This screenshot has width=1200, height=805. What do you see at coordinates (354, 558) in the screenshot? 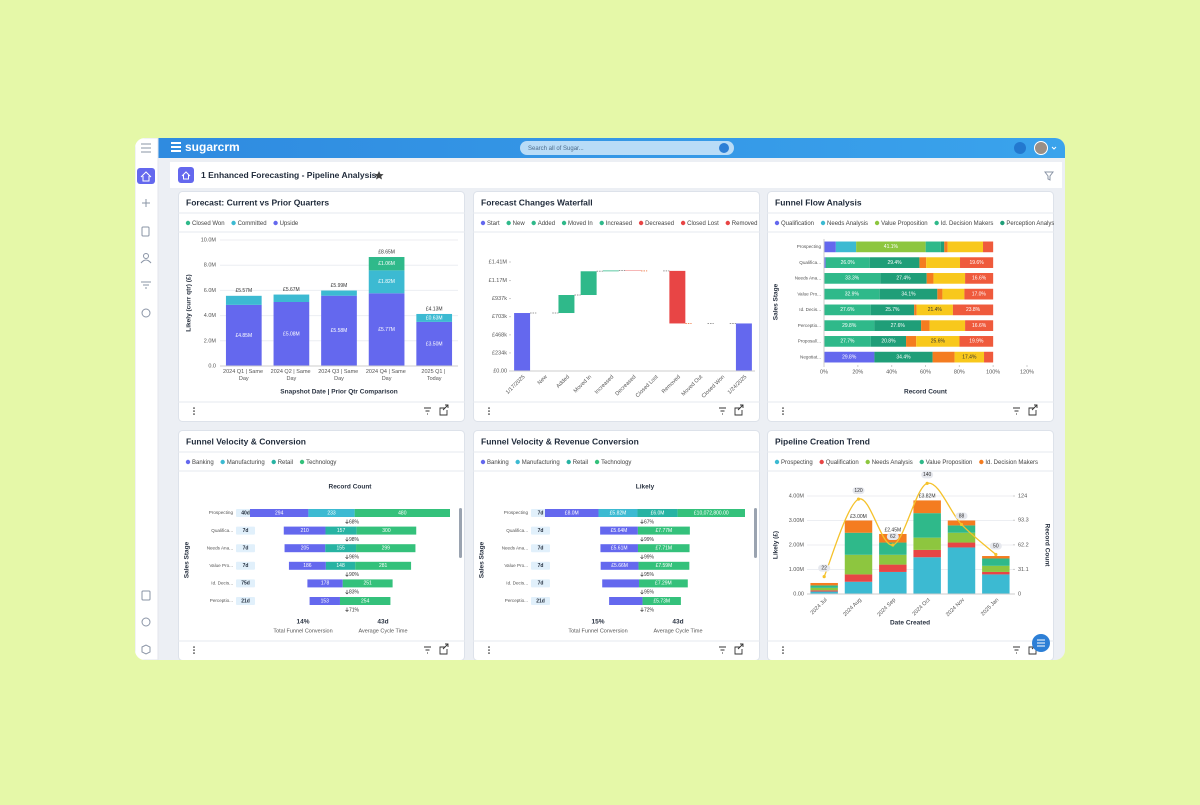
I see `conversion-label: 96%` at bounding box center [354, 558].